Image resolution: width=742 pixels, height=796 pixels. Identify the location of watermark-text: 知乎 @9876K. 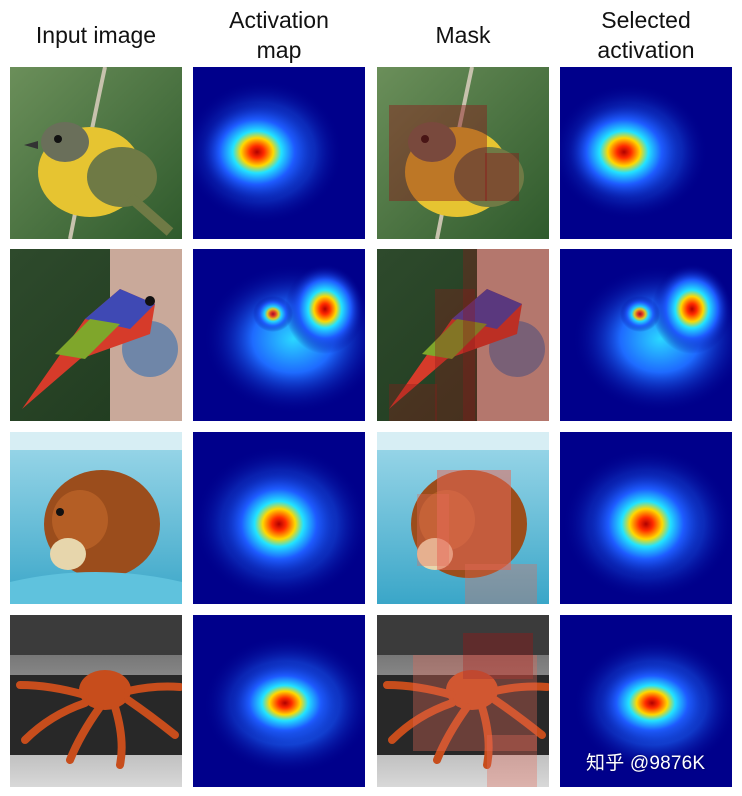
(646, 763).